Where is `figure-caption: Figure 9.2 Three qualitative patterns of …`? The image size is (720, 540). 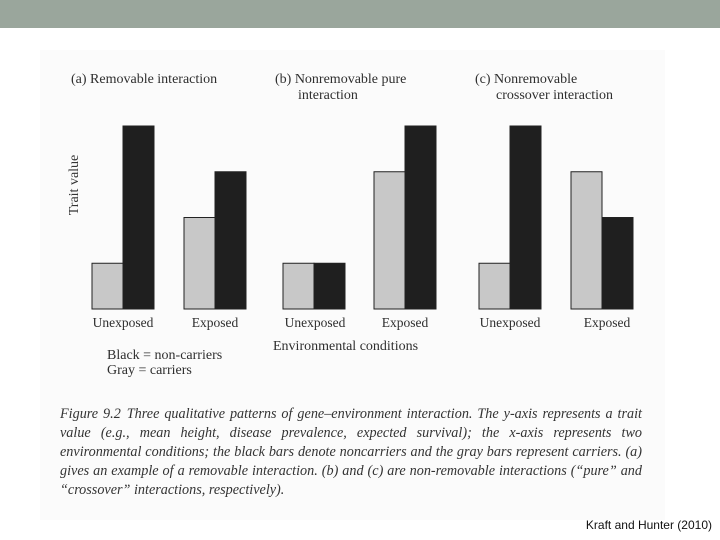
figure-caption: Figure 9.2 Three qualitative patterns of … is located at coordinates (351, 452).